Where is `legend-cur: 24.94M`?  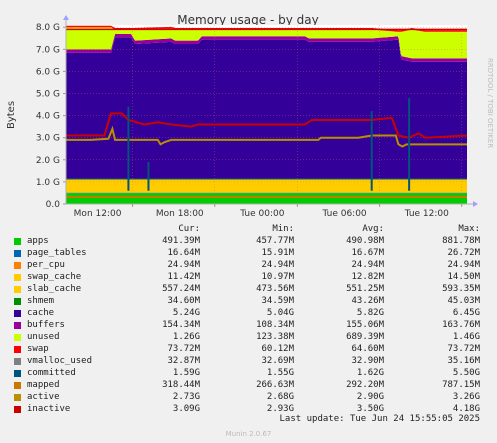 legend-cur: 24.94M is located at coordinates (183, 265).